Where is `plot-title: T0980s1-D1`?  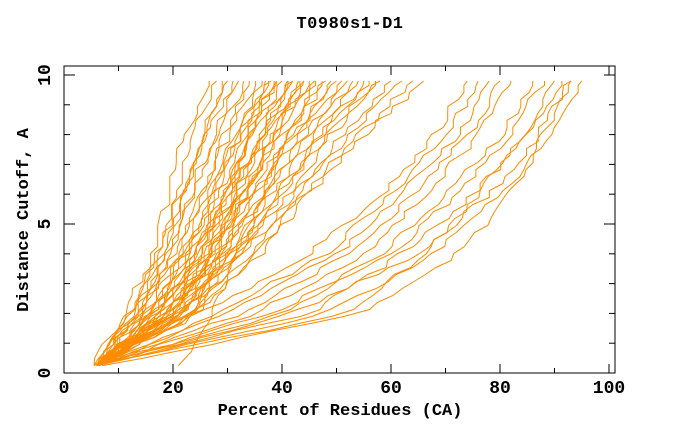
plot-title: T0980s1-D1 is located at coordinates (350, 24).